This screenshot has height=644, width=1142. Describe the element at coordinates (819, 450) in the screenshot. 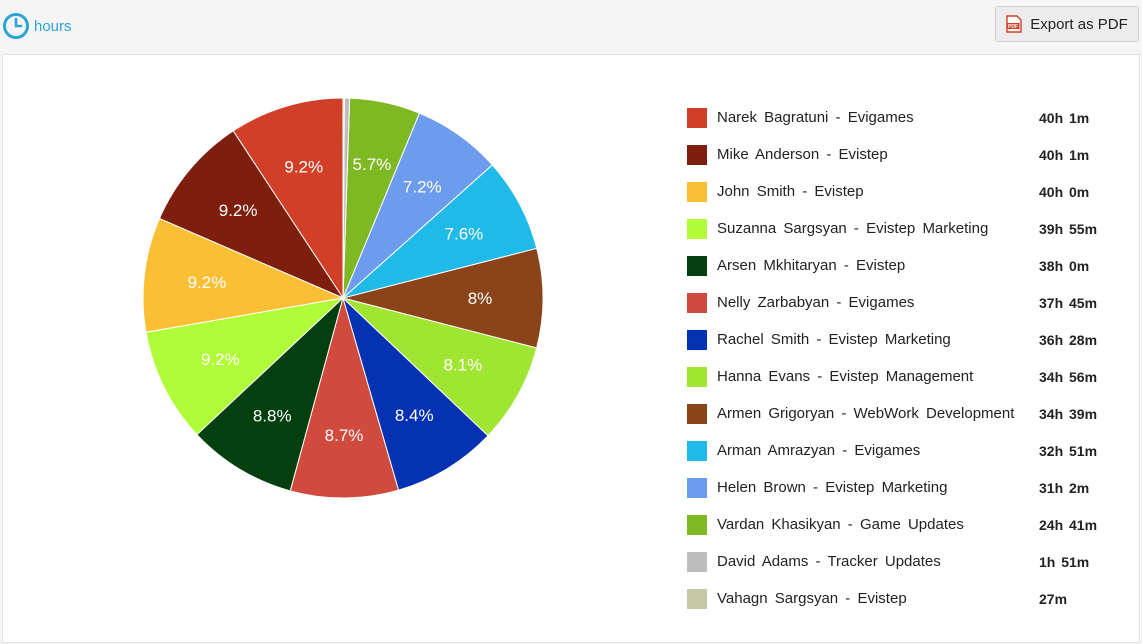

I see `legend-name: Arman Amrazyan - Evigames` at that location.